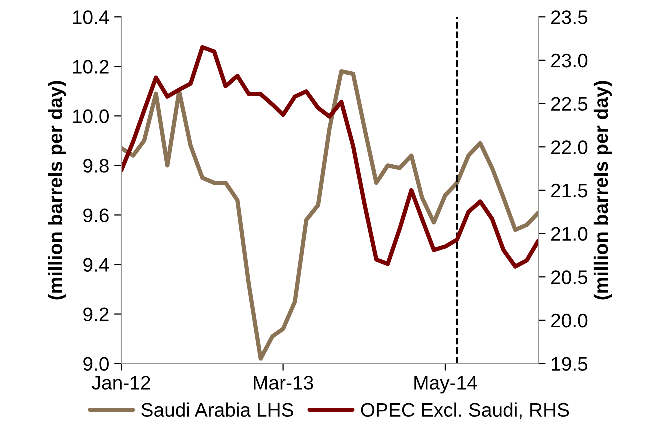  What do you see at coordinates (570, 61) in the screenshot?
I see `y2-tick-label: 23.0` at bounding box center [570, 61].